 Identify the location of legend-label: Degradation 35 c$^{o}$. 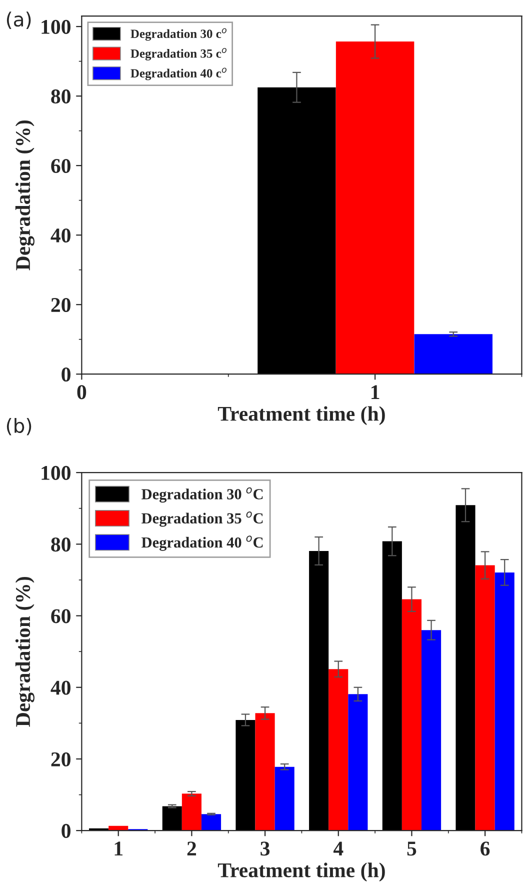
(178, 54).